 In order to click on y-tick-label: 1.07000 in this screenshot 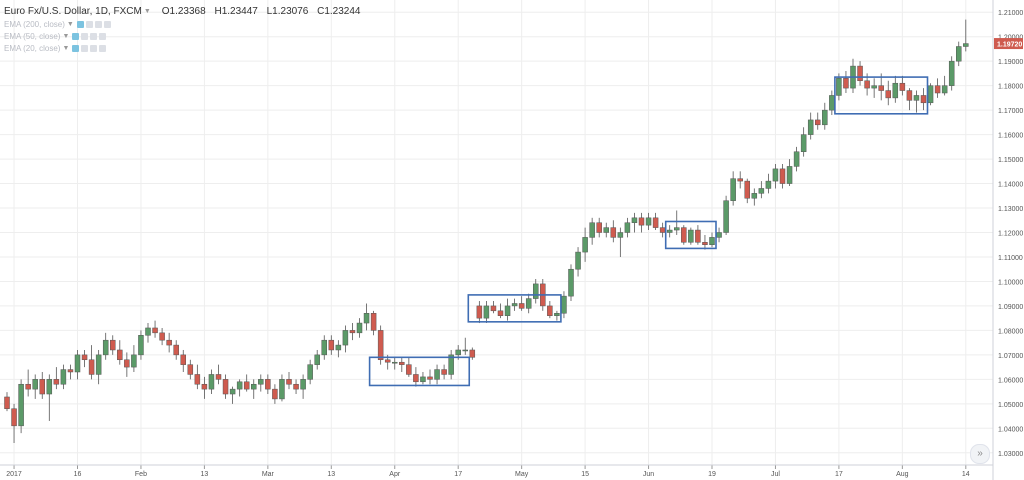, I will do `click(1010, 356)`.